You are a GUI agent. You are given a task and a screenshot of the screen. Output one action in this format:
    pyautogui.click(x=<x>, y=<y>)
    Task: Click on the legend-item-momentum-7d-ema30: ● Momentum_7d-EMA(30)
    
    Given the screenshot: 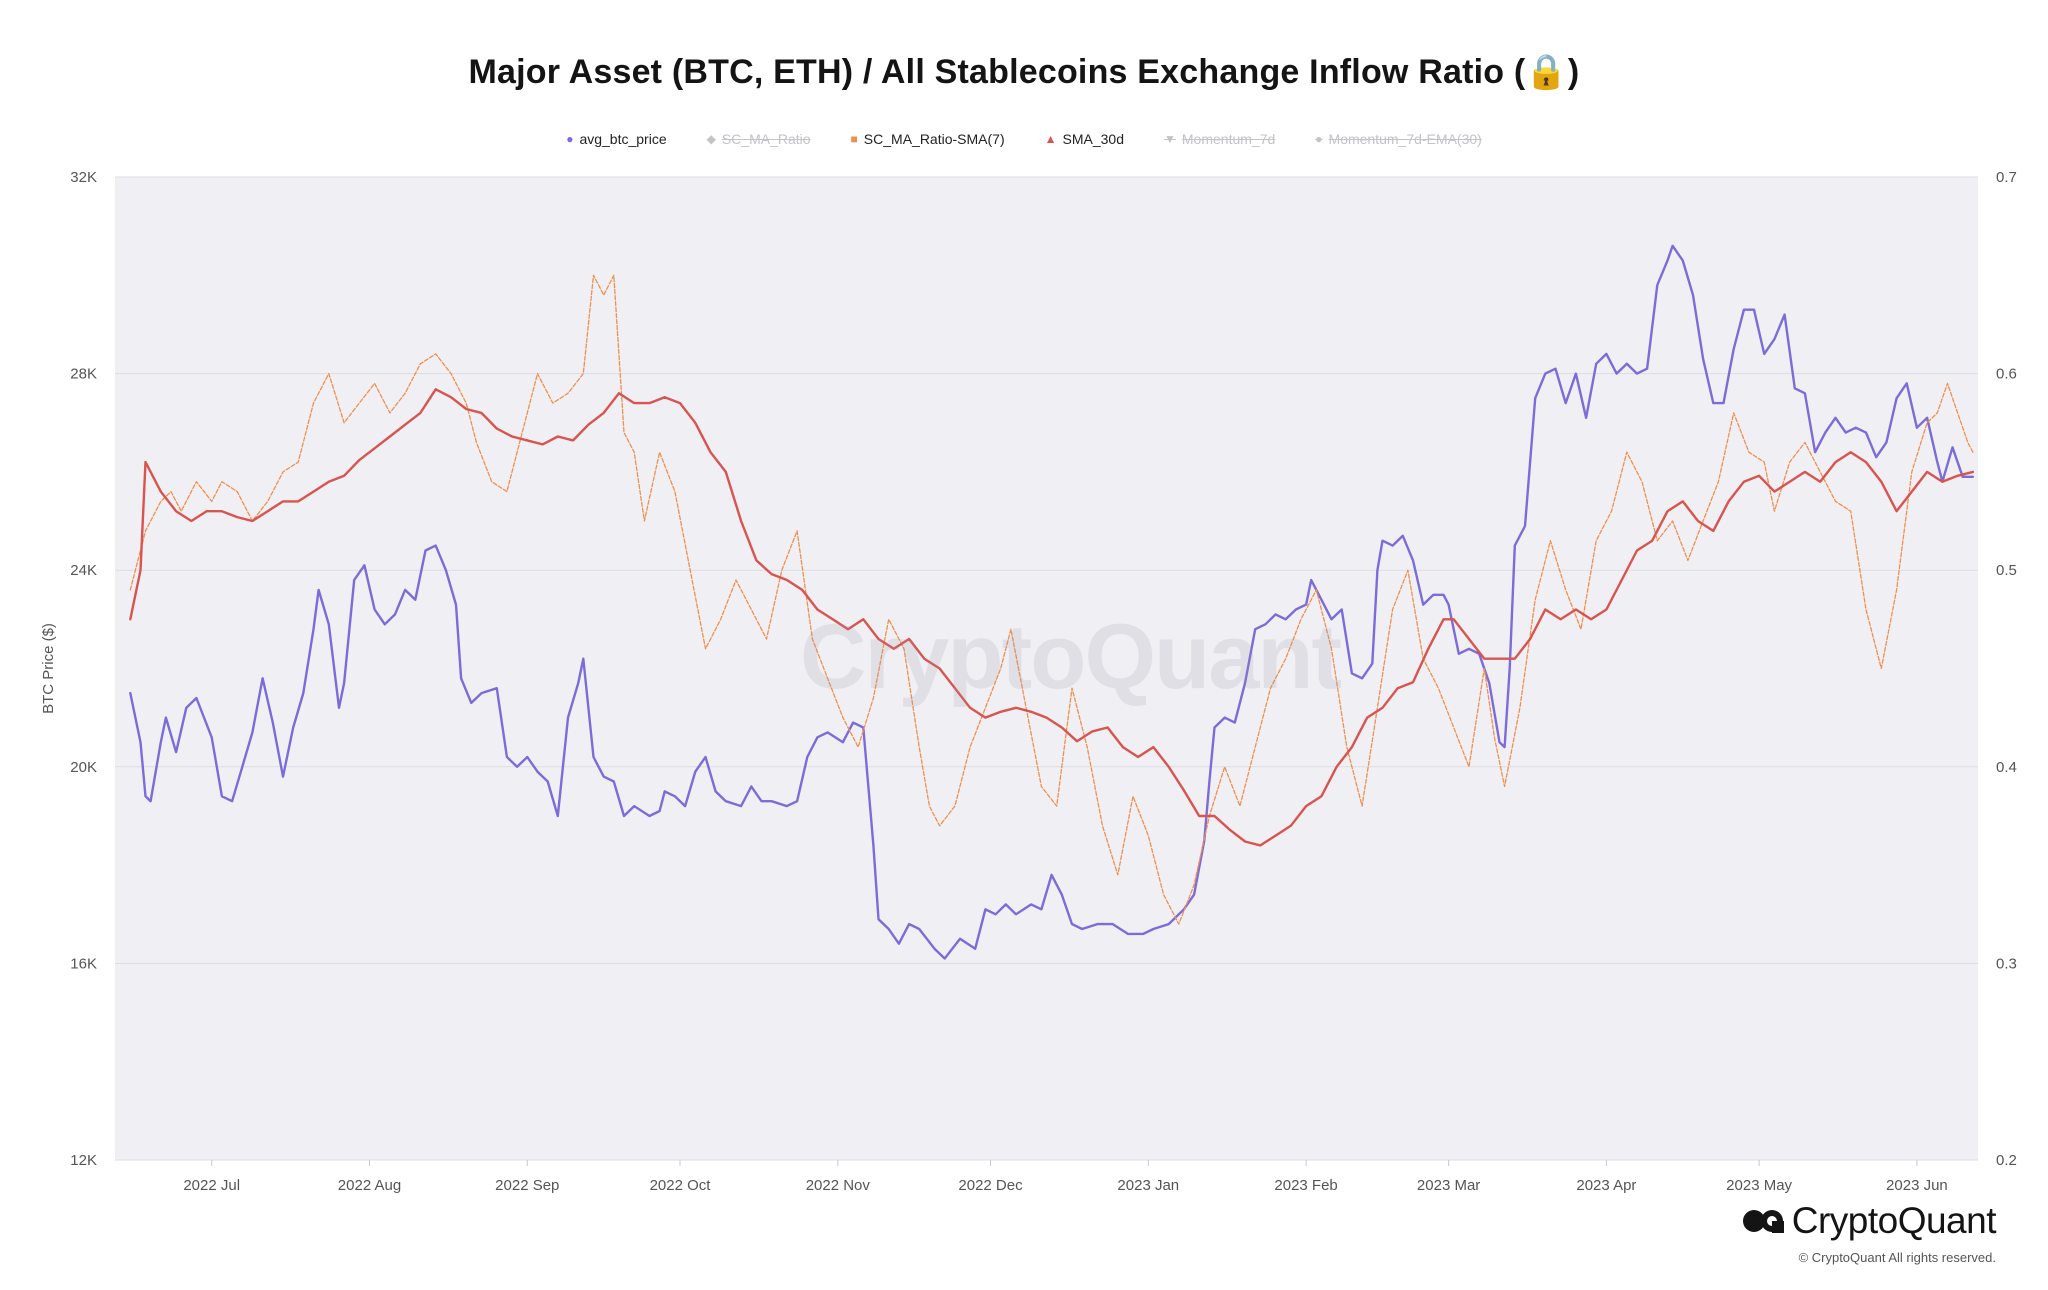 What is the action you would take?
    pyautogui.click(x=1398, y=139)
    